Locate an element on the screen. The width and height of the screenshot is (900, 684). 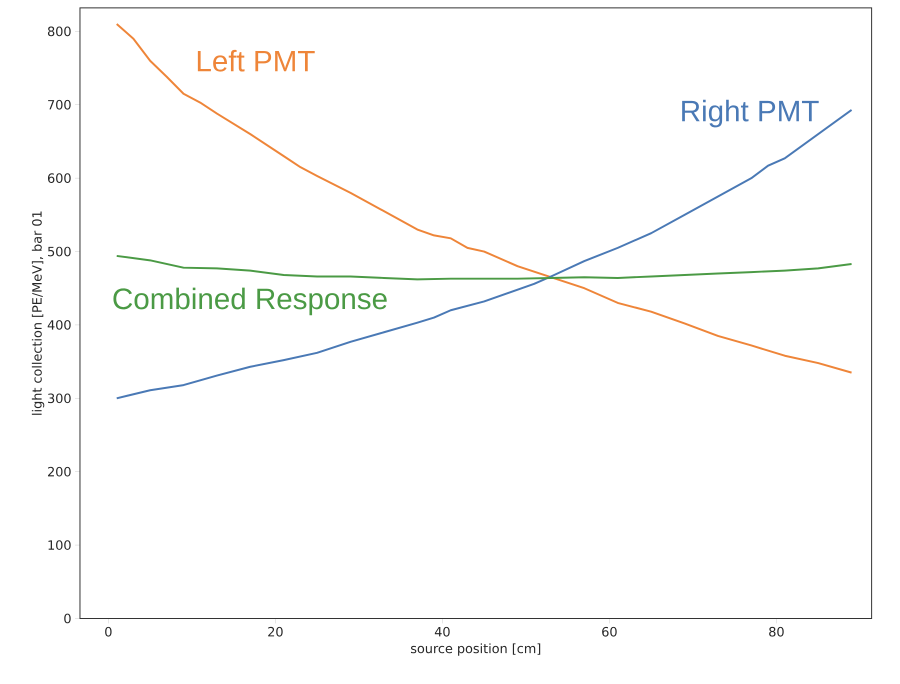
x-tick-label: 40 is located at coordinates (442, 632).